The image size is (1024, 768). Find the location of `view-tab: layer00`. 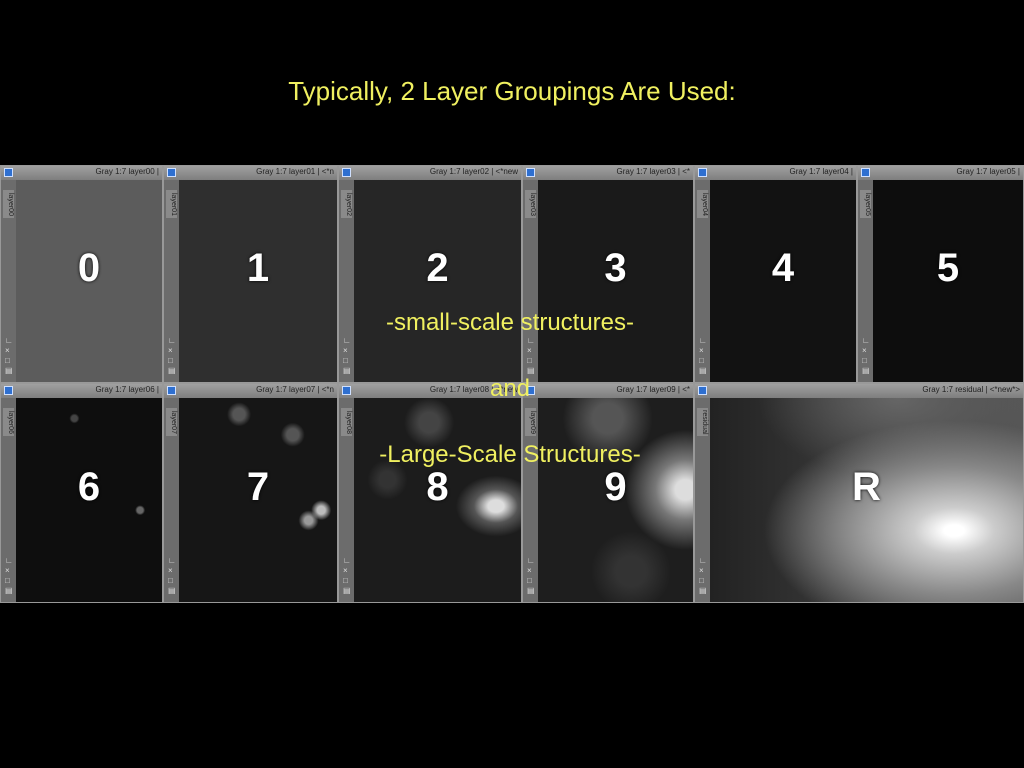

view-tab: layer00 is located at coordinates (8, 204).